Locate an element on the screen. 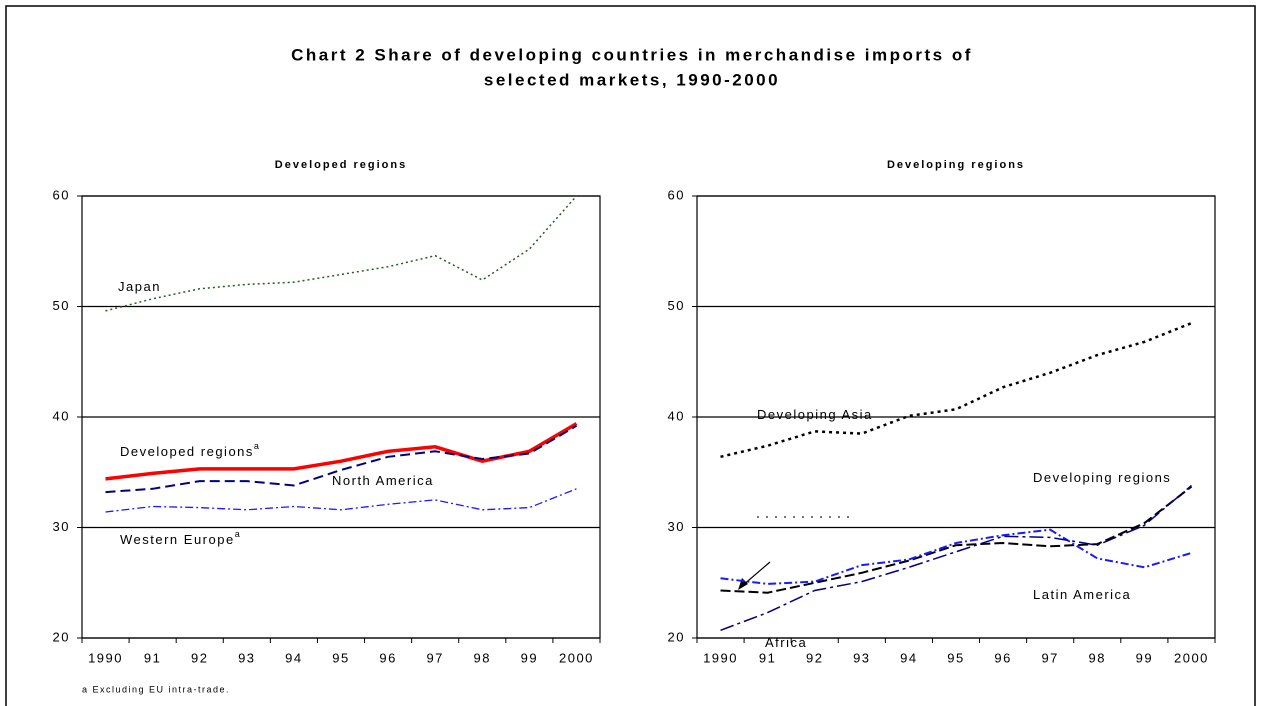  series-label: Developing regions is located at coordinates (1102, 477).